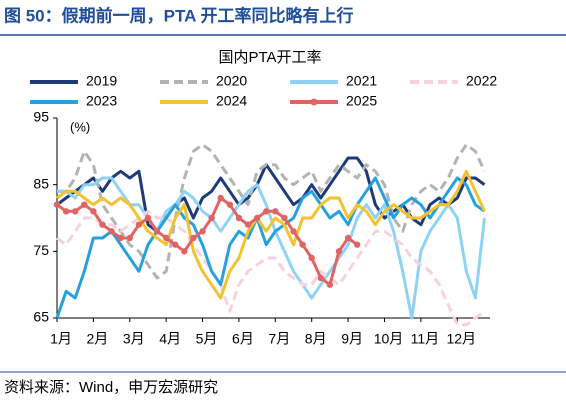 The height and width of the screenshot is (408, 566). I want to click on legend-label: 2024, so click(231, 101).